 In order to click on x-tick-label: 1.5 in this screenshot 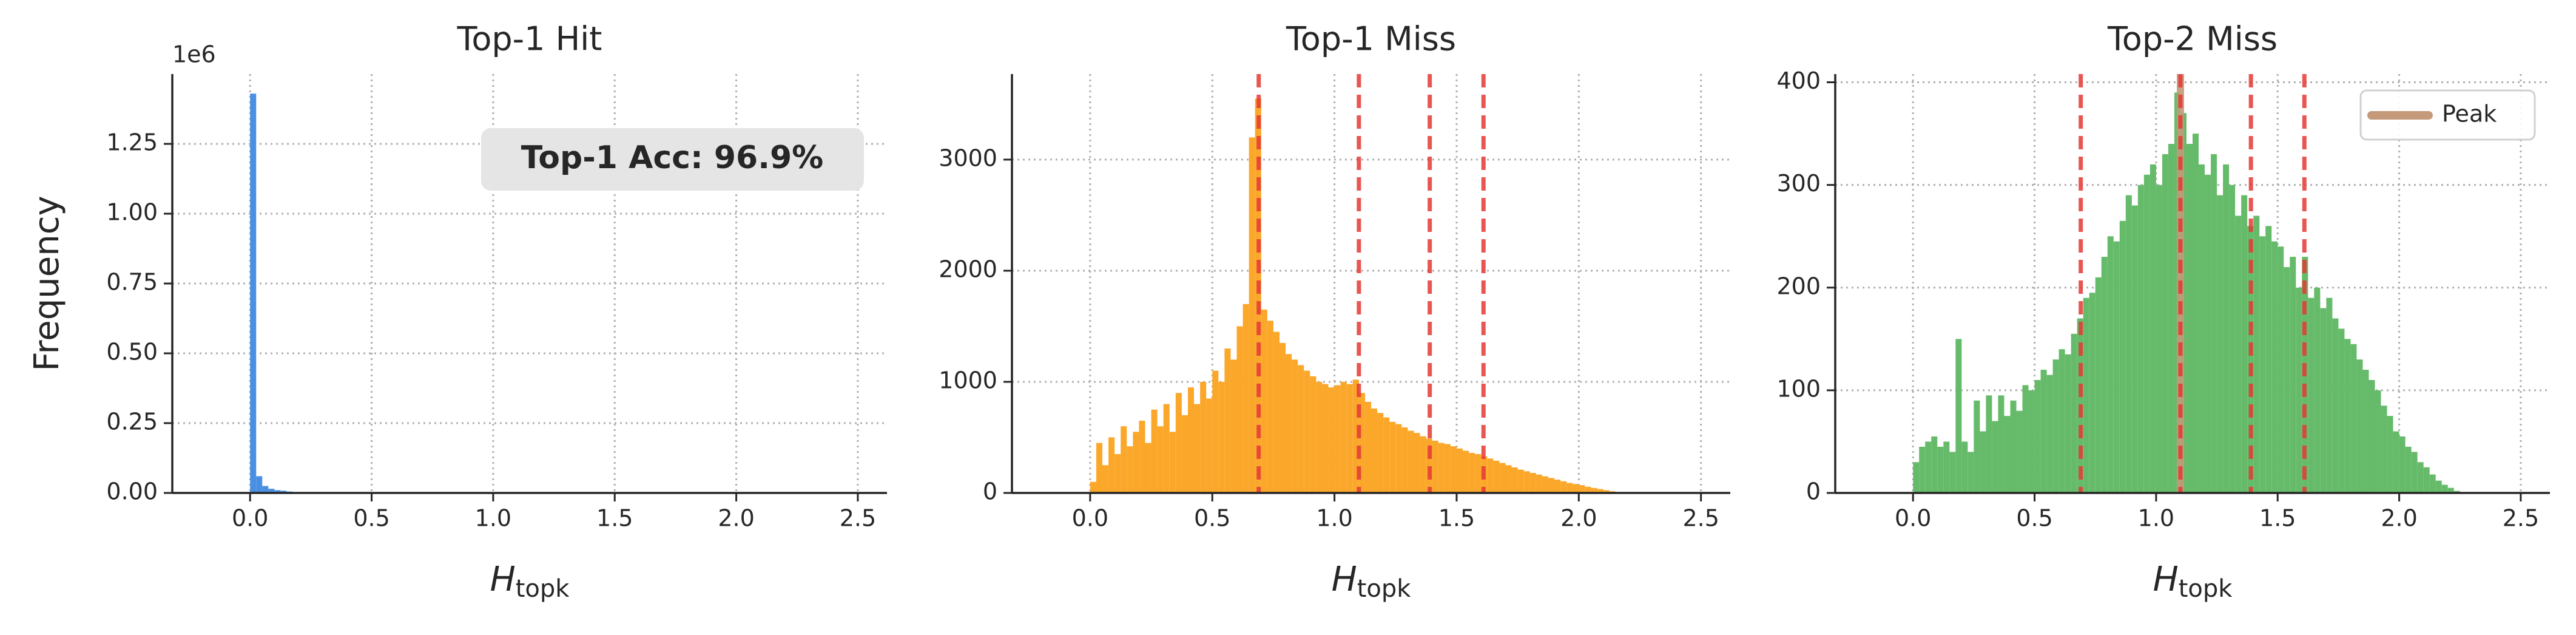, I will do `click(615, 518)`.